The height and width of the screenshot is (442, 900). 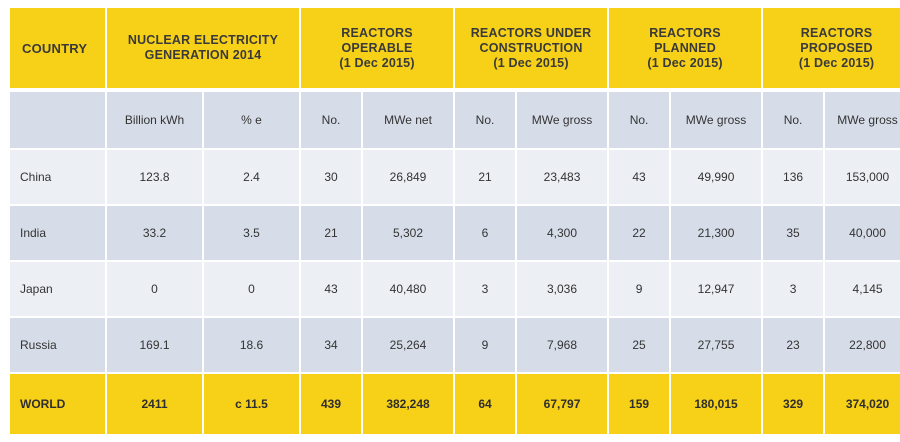 I want to click on units-cell: Billion kWh, so click(x=154, y=118).